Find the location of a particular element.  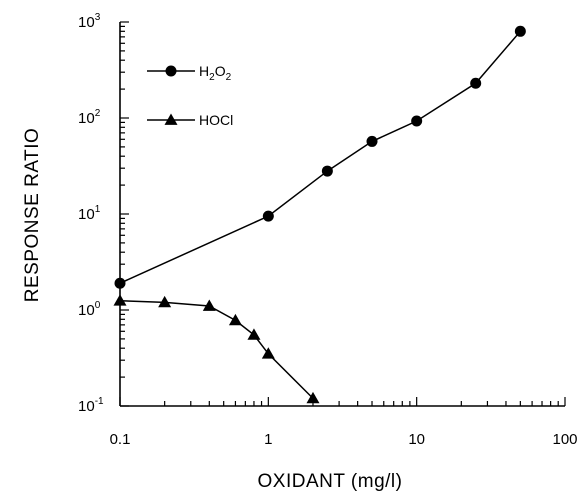

y-tick-label: 10² is located at coordinates (89, 117).